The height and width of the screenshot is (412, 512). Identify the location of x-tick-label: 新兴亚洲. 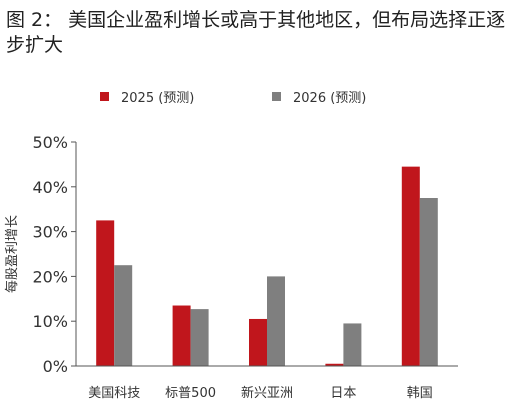
(267, 393).